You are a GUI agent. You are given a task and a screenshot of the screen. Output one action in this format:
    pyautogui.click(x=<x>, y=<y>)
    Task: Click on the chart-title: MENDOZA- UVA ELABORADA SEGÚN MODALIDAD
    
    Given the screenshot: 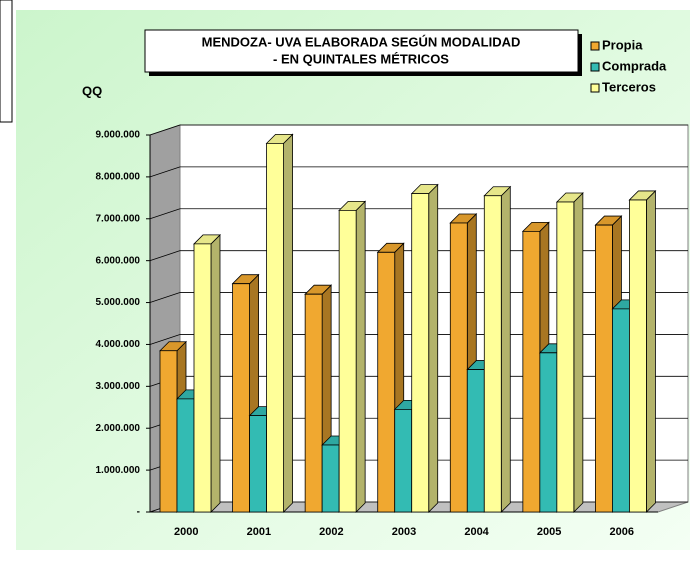 What is the action you would take?
    pyautogui.click(x=361, y=41)
    